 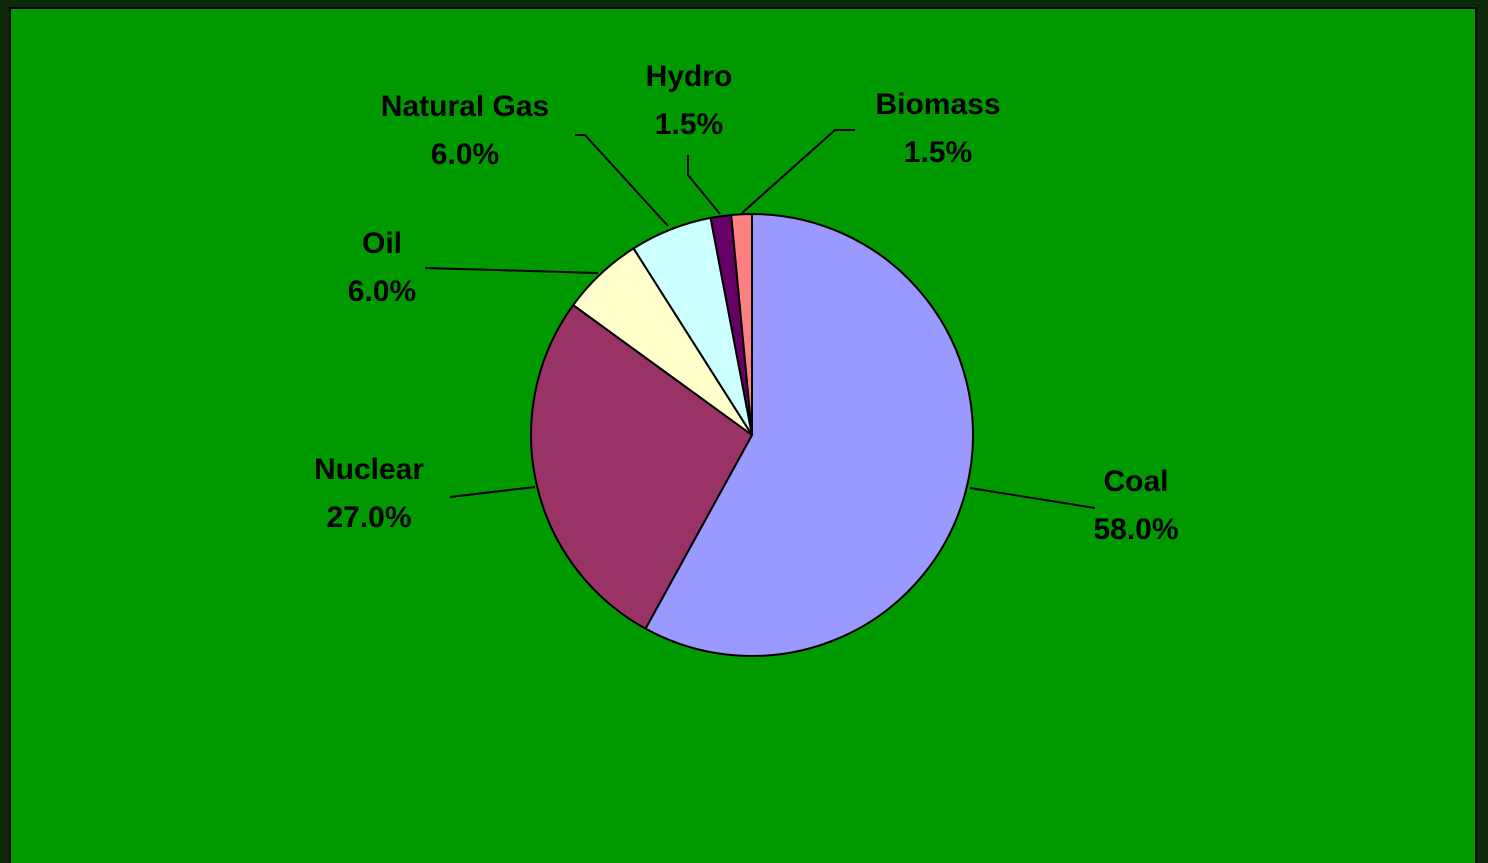 I want to click on value-label: 27.0%, so click(x=368, y=517).